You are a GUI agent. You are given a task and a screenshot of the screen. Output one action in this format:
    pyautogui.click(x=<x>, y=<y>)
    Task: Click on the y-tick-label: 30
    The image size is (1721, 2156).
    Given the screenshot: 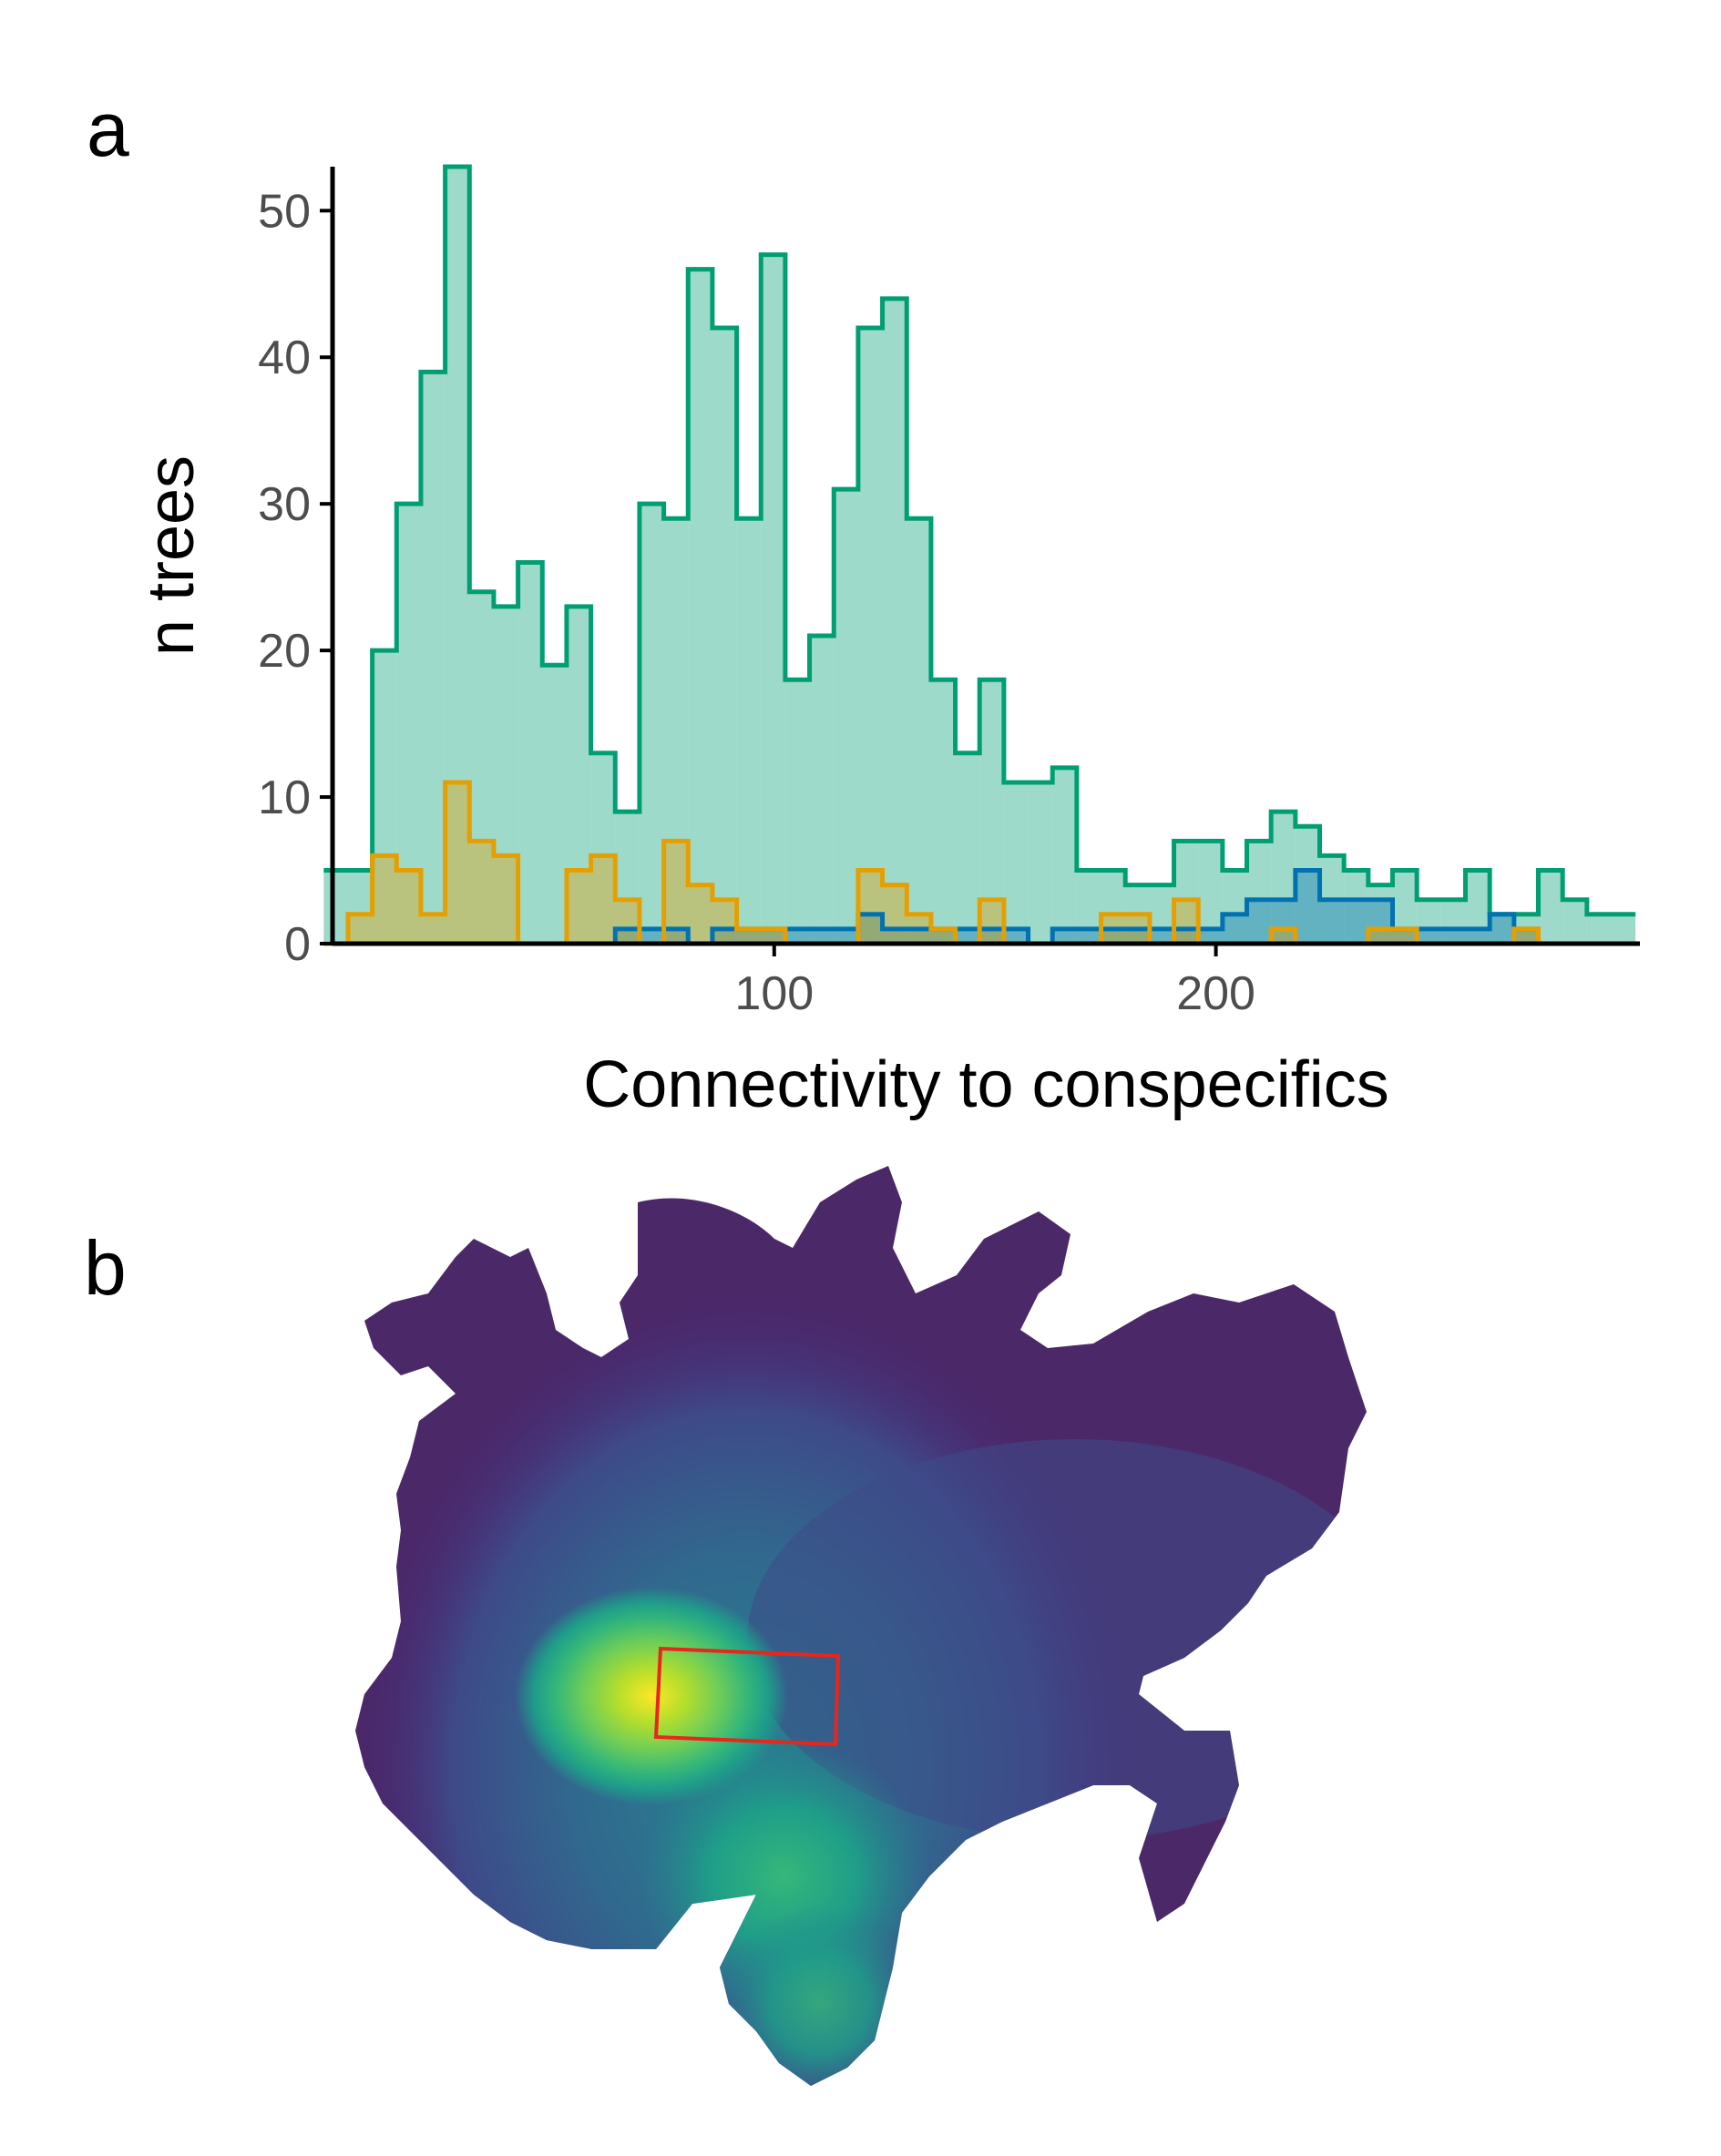 What is the action you would take?
    pyautogui.click(x=284, y=504)
    